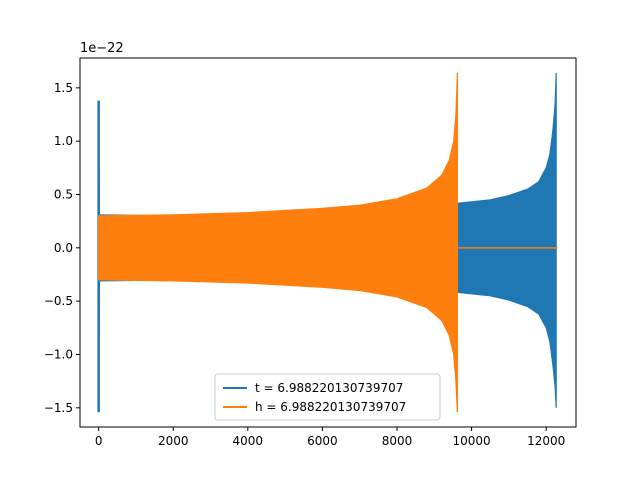 The width and height of the screenshot is (640, 480). Describe the element at coordinates (58, 354) in the screenshot. I see `y-tick-label: −1.0` at that location.